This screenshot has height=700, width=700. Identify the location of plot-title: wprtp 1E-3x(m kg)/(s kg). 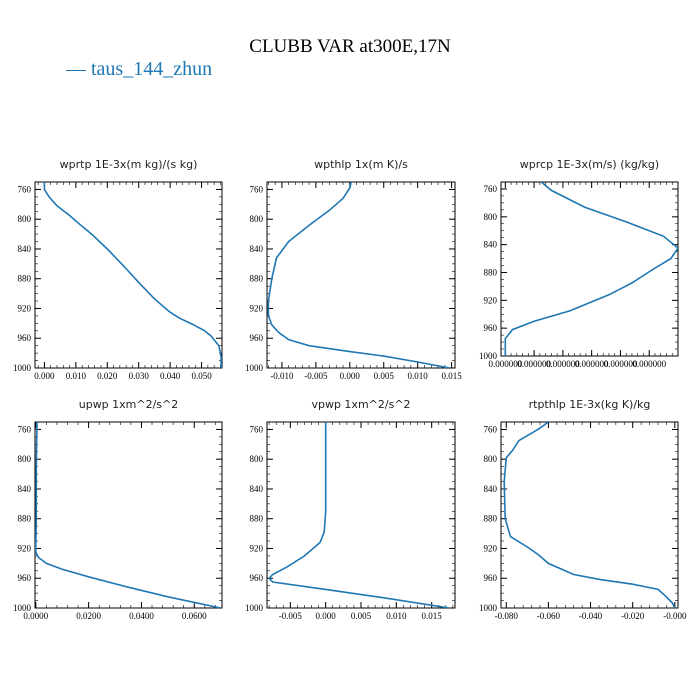
(129, 164).